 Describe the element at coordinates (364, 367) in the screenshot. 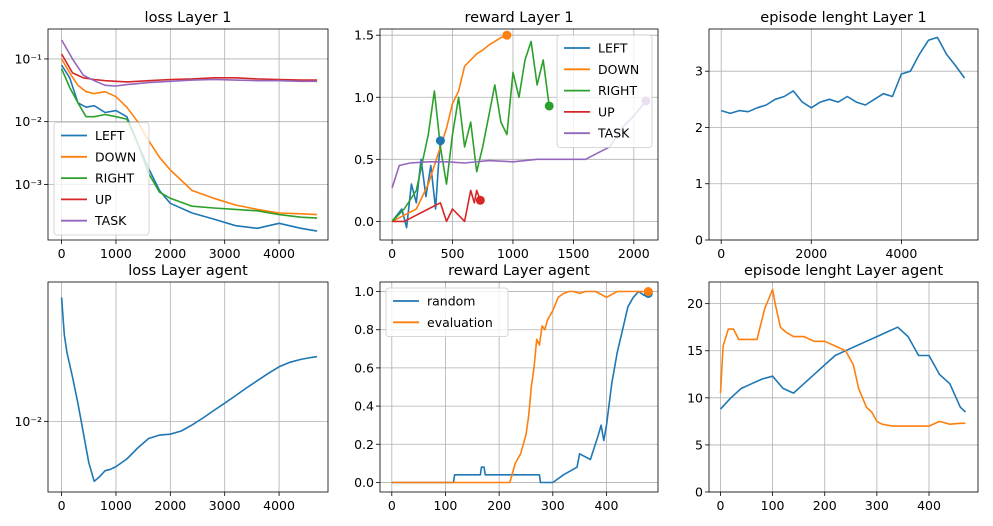

I see `y-tick-label: 0.6` at that location.